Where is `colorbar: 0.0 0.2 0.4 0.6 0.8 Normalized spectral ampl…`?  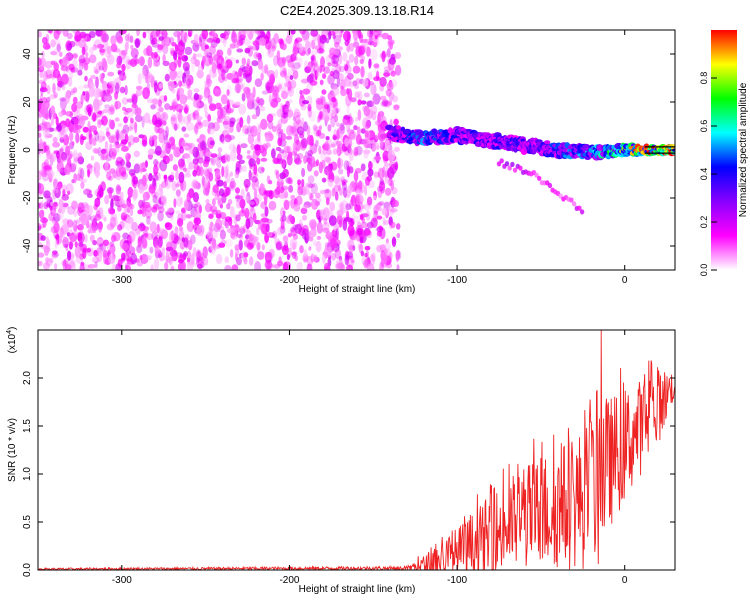 colorbar: 0.0 0.2 0.4 0.6 0.8 Normalized spectral ampl… is located at coordinates (724, 153).